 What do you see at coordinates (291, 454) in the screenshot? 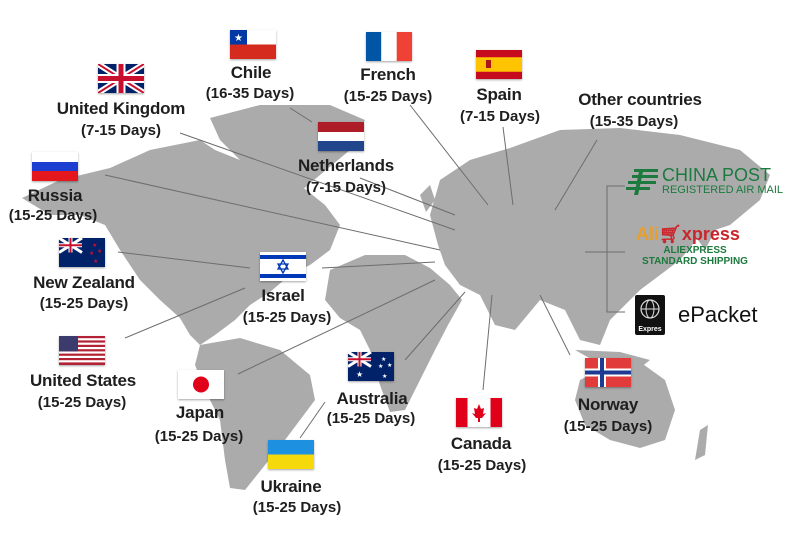
I see `ukraine-flag` at bounding box center [291, 454].